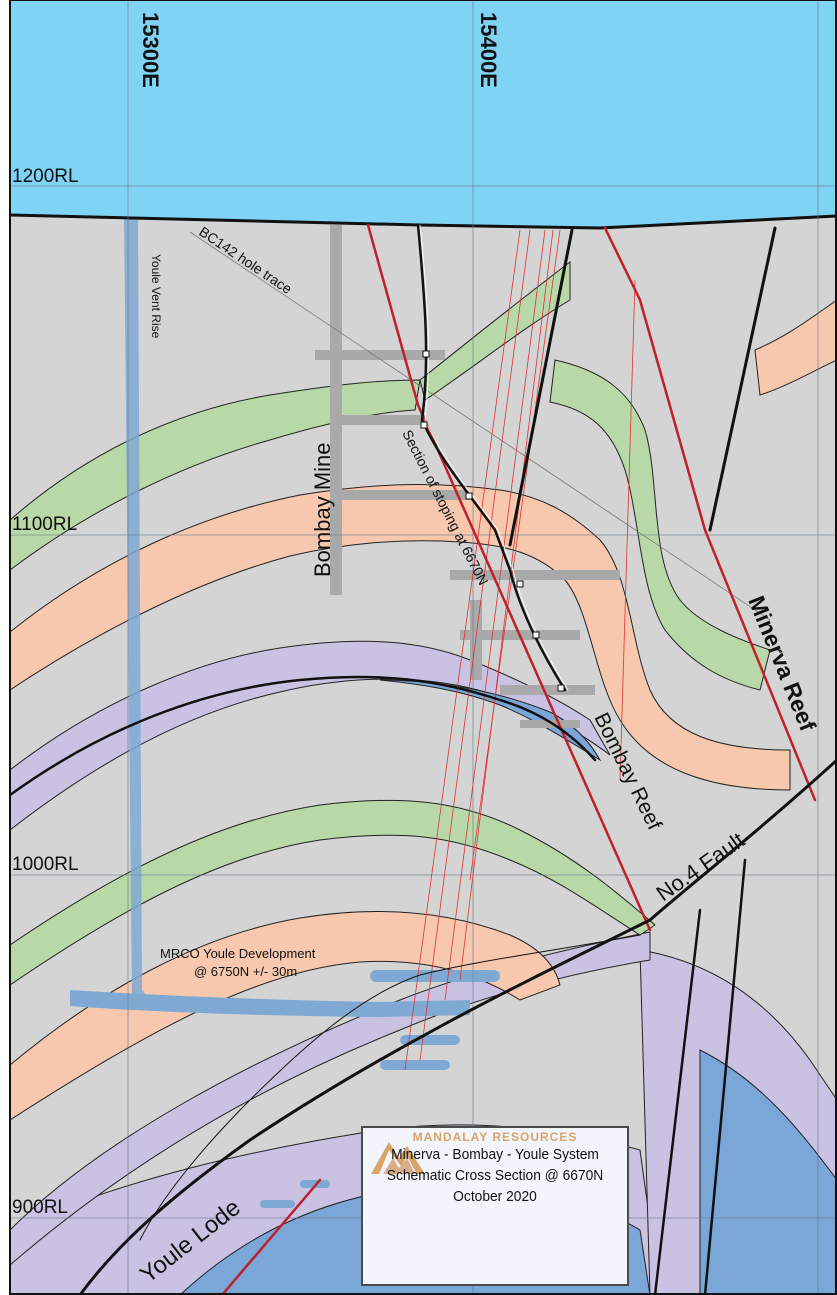  What do you see at coordinates (40, 1207) in the screenshot?
I see `rl-900-label: 900RL` at bounding box center [40, 1207].